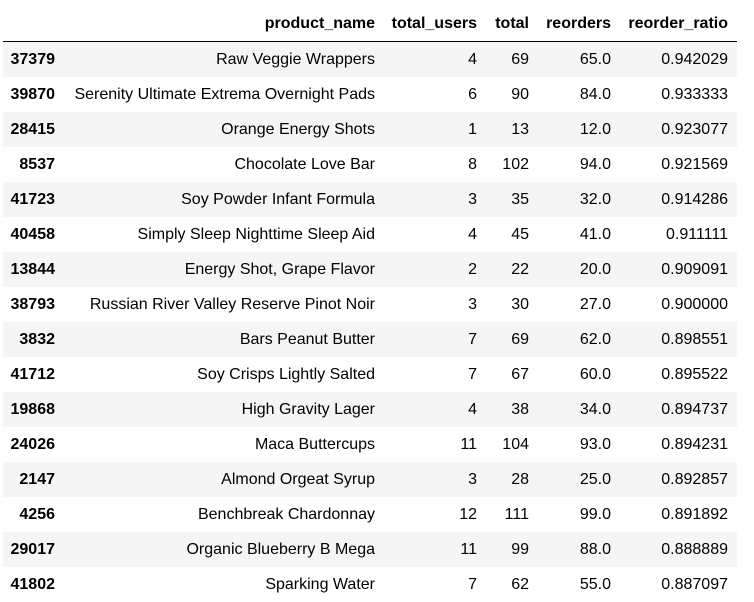  What do you see at coordinates (579, 374) in the screenshot?
I see `cell-reorders: 60.0` at bounding box center [579, 374].